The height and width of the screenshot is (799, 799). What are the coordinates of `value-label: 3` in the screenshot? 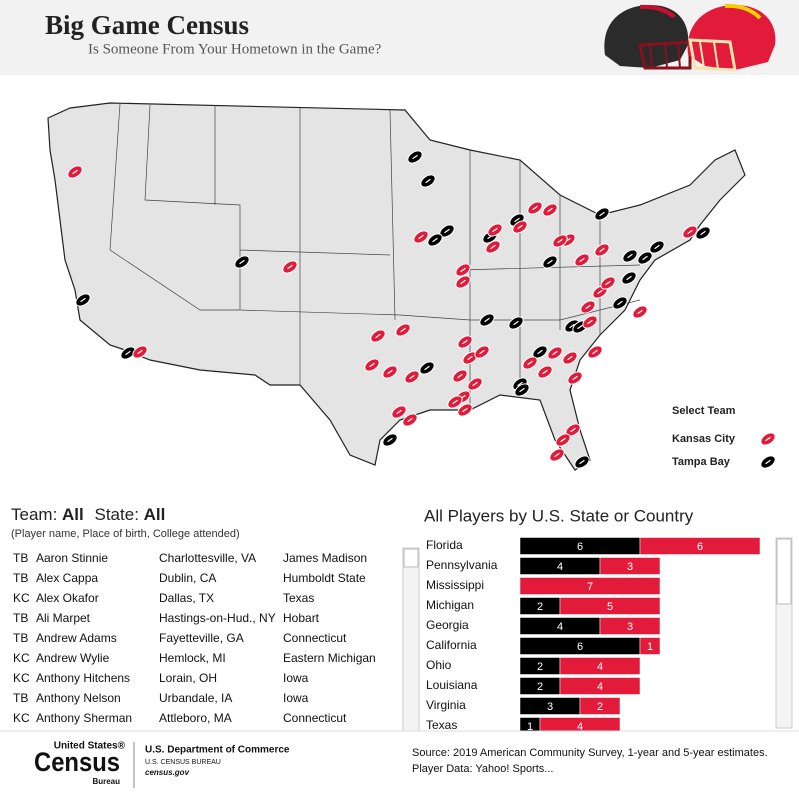 It's located at (550, 707).